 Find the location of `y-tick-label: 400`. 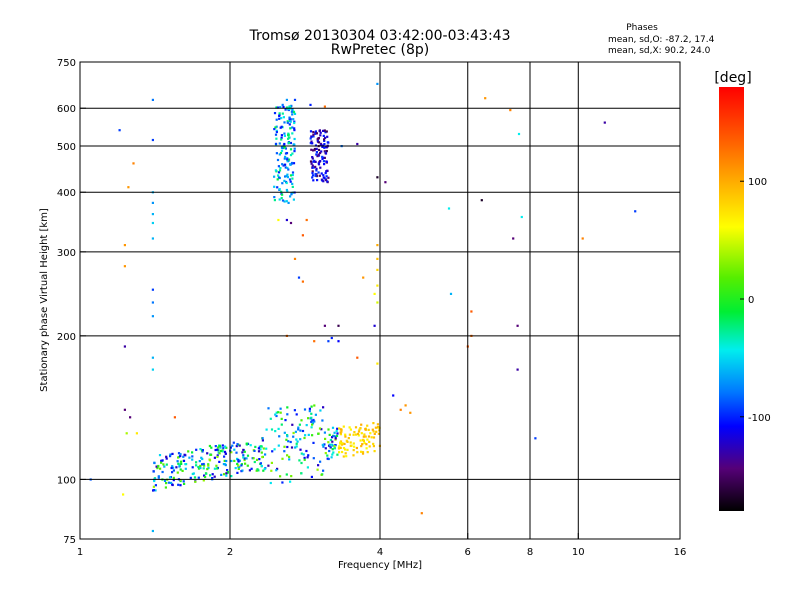

y-tick-label: 400 is located at coordinates (66, 193).